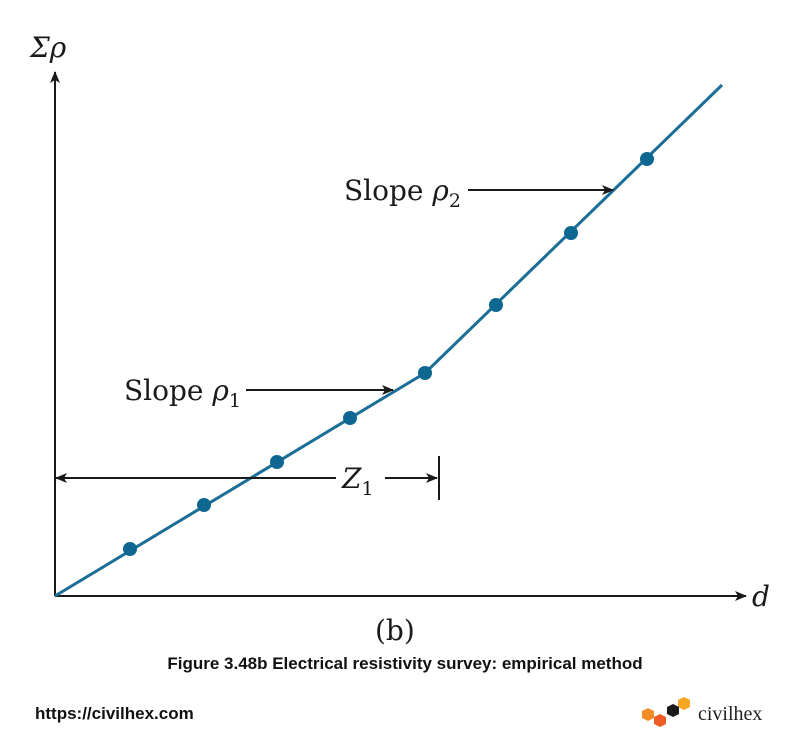 The width and height of the screenshot is (810, 745). What do you see at coordinates (440, 190) in the screenshot?
I see `slope2-symbol: ρ` at bounding box center [440, 190].